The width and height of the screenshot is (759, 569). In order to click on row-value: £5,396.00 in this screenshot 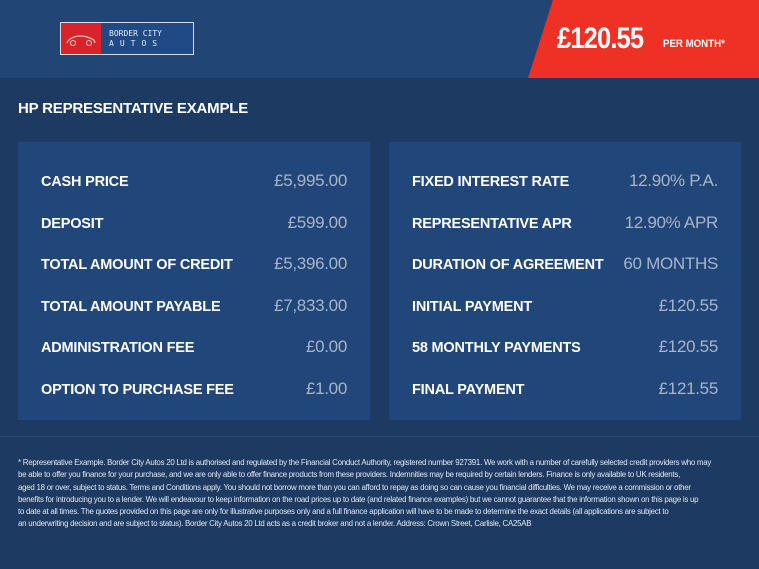, I will do `click(310, 263)`.